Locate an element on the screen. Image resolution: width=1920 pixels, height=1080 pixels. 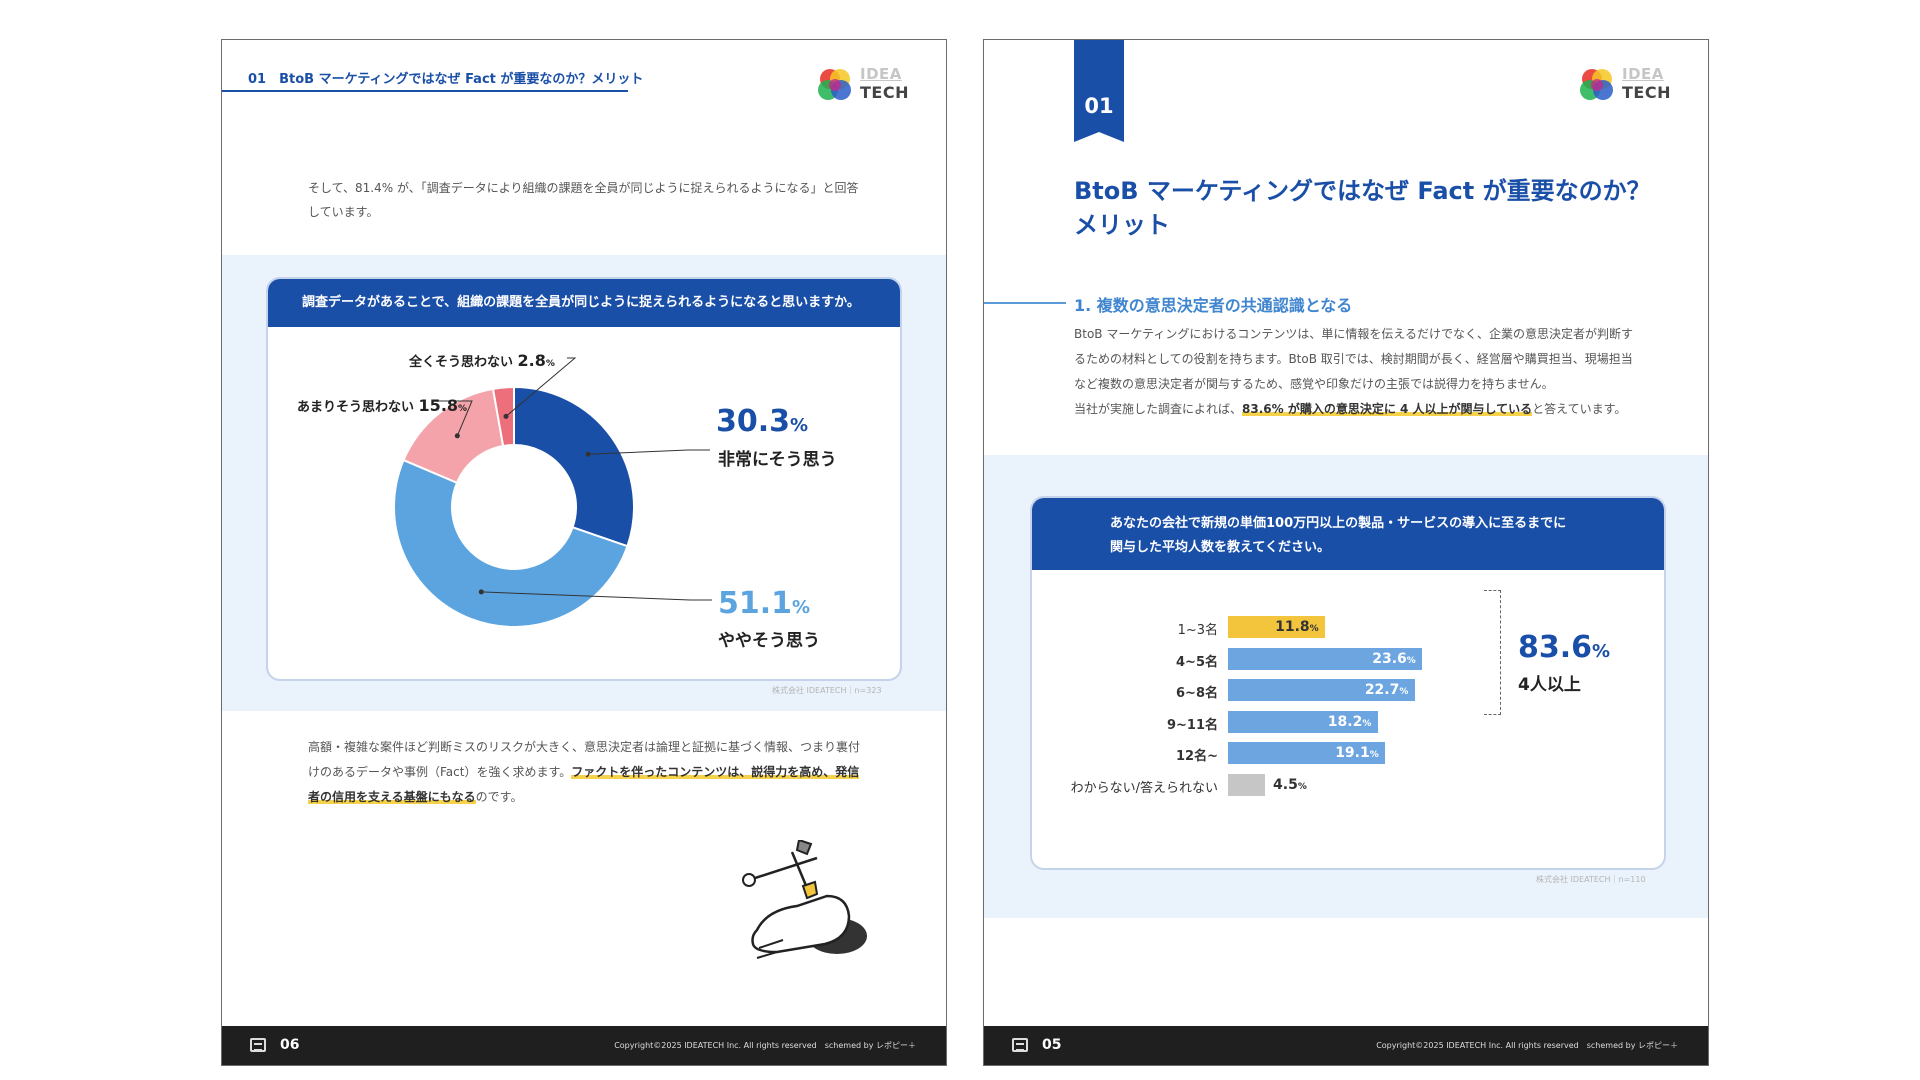
bar-category-label: 9~11名 is located at coordinates (1192, 725).